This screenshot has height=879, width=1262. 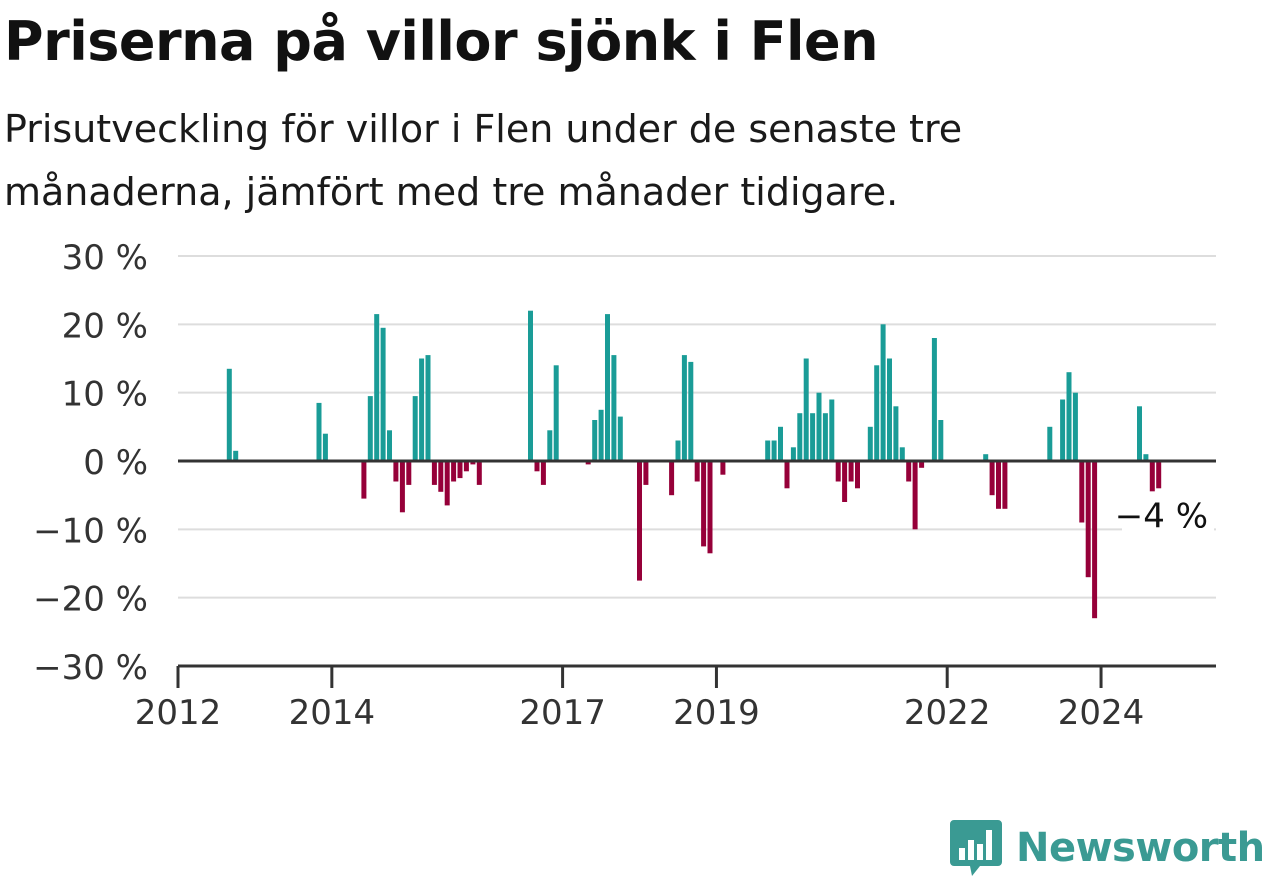 I want to click on bar-chart-logo-icon, so click(x=976, y=848).